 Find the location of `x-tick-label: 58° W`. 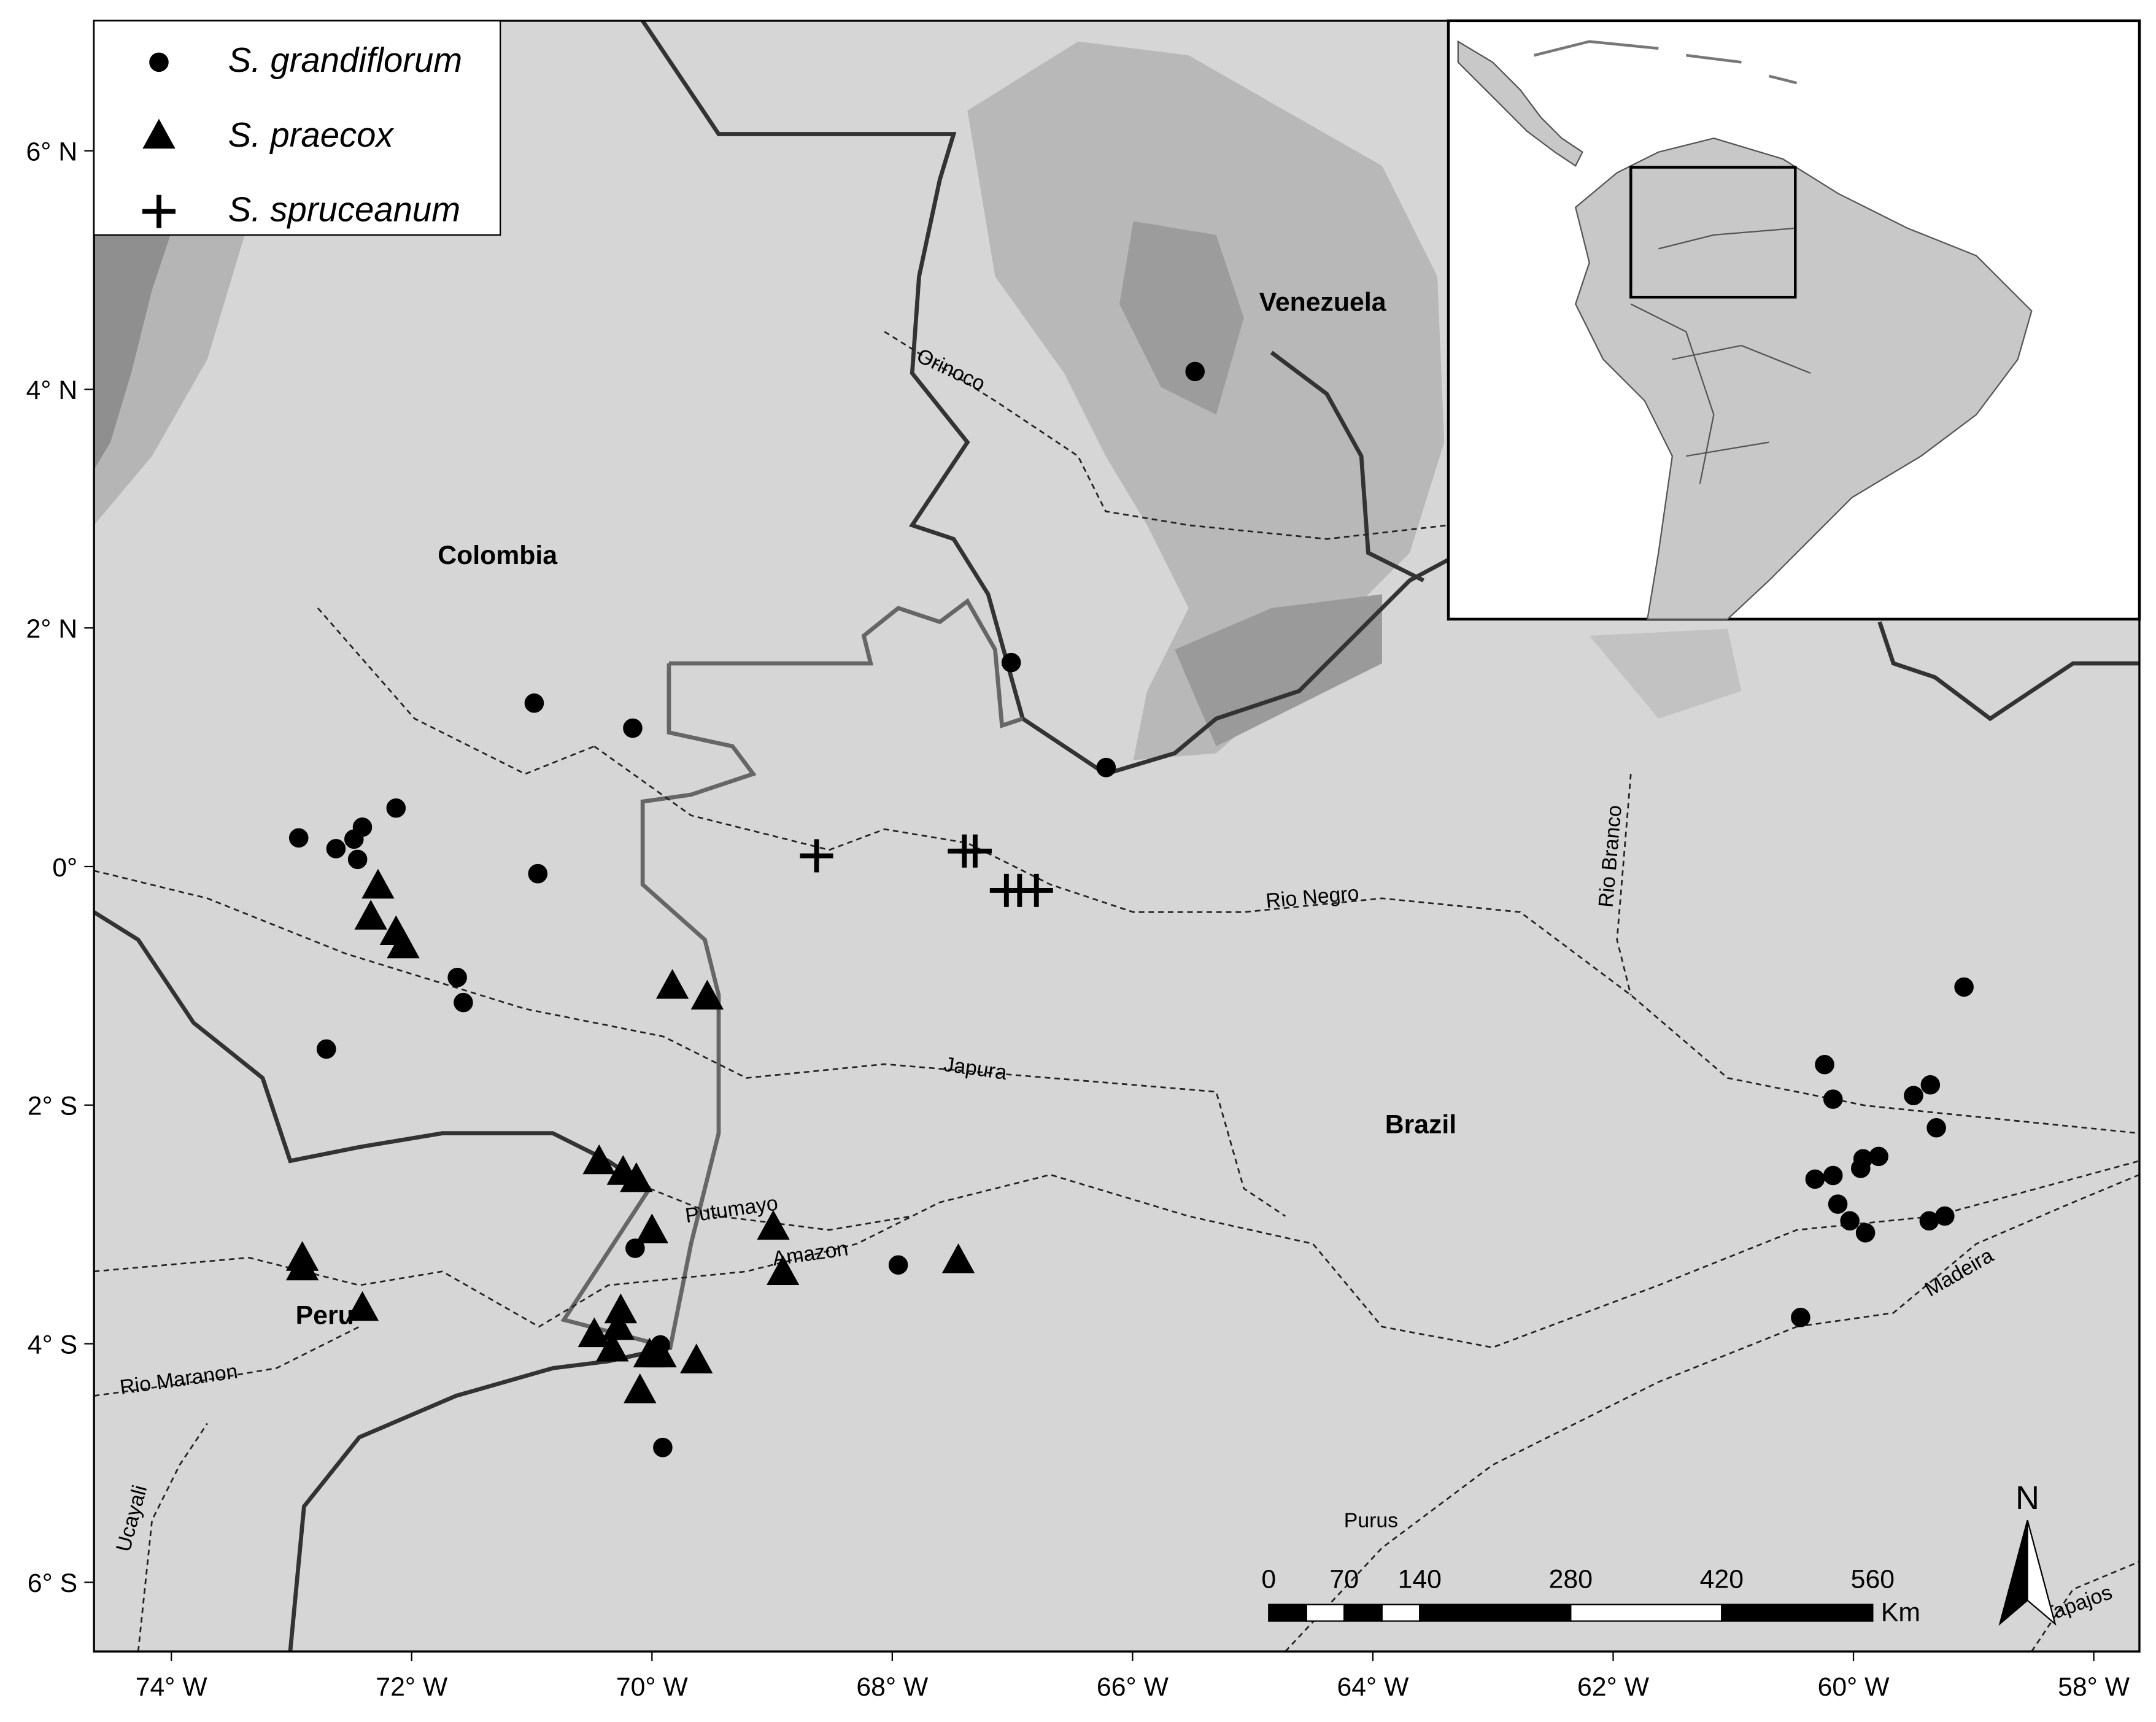

x-tick-label: 58° W is located at coordinates (2094, 1687).